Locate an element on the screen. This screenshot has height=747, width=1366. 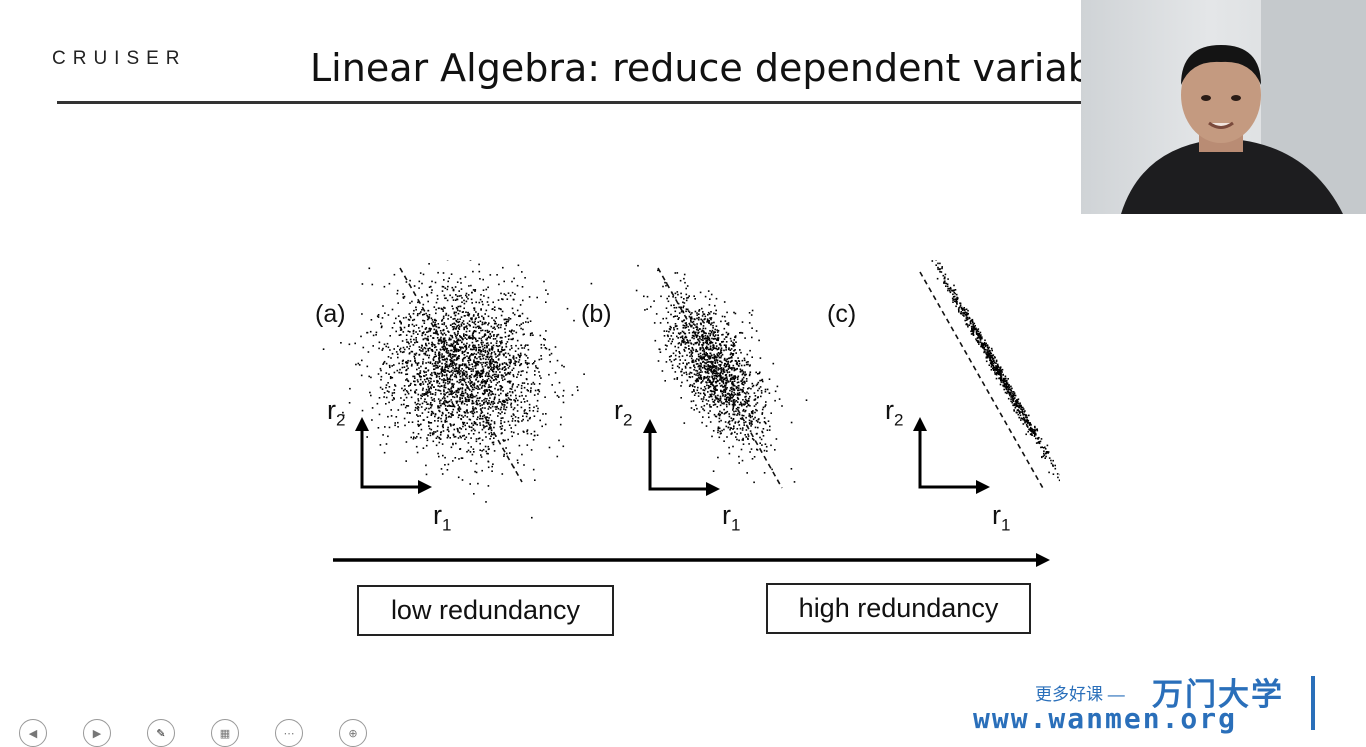
scatter-cloud-b is located at coordinates (722, 371).